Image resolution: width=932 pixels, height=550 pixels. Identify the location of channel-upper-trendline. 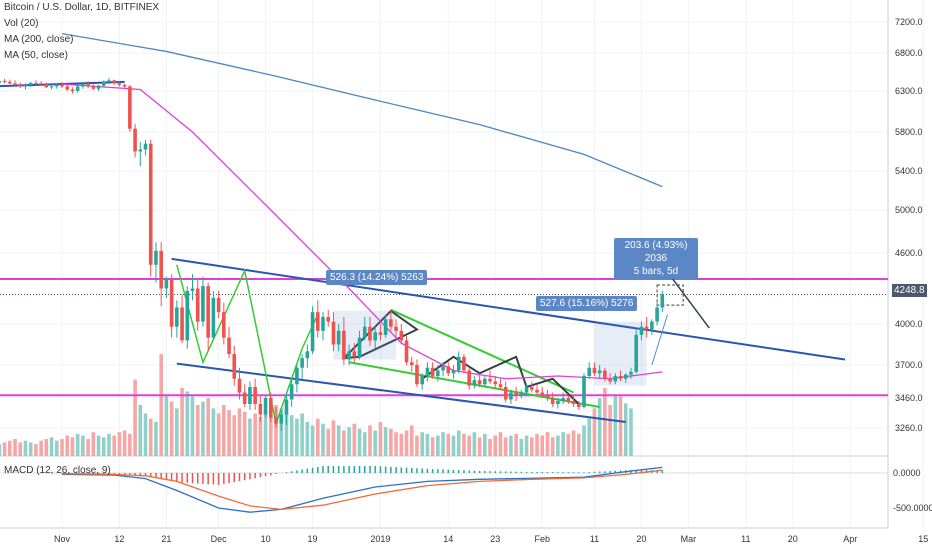
(508, 309).